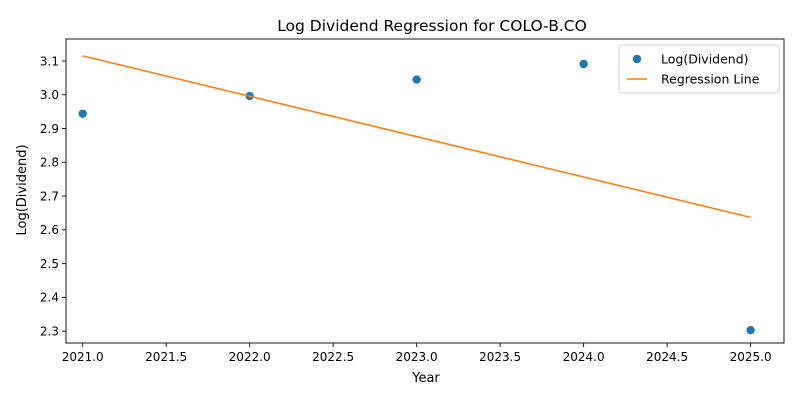 Image resolution: width=800 pixels, height=404 pixels. I want to click on chart-title: Log Dividend Regression for COLO-B.CO, so click(432, 26).